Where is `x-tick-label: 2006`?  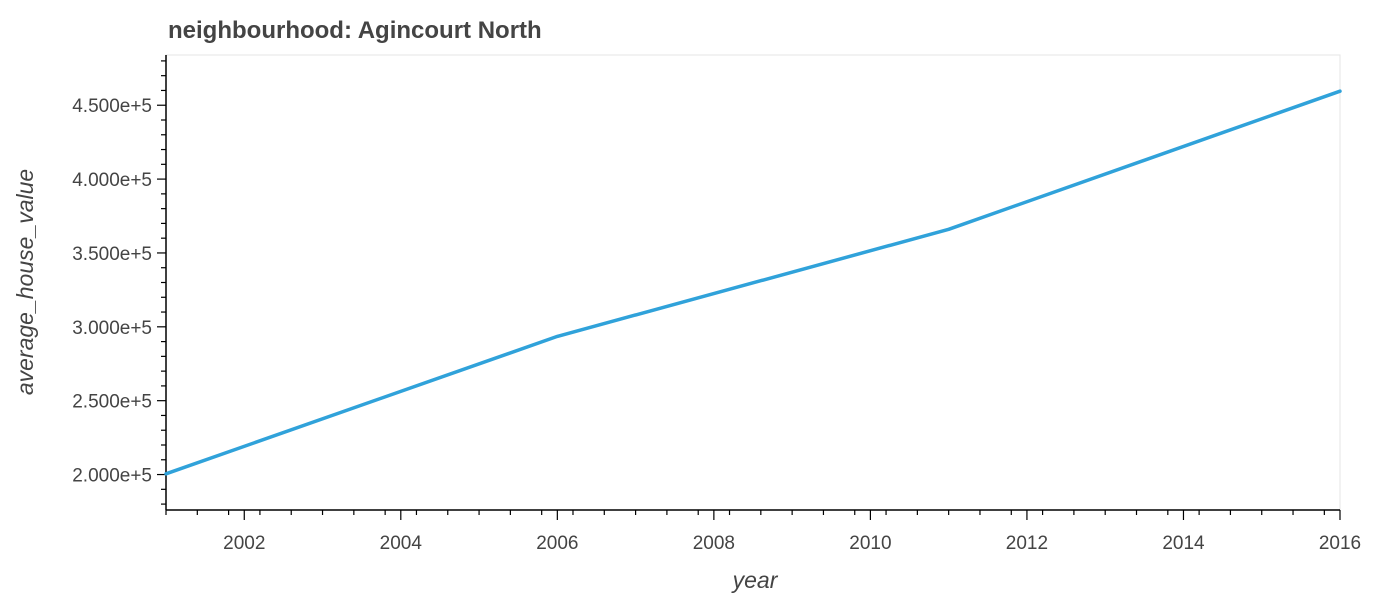
x-tick-label: 2006 is located at coordinates (557, 543).